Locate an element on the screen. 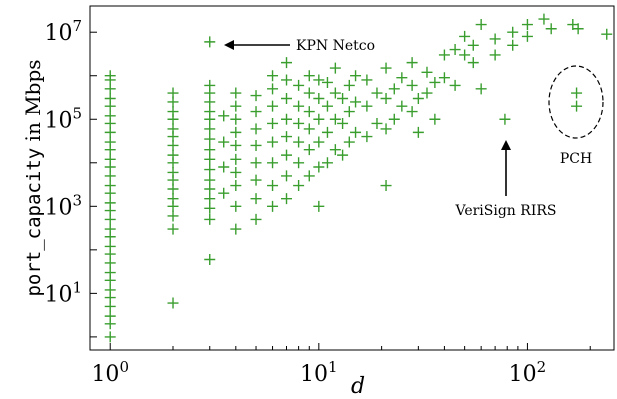 This screenshot has height=399, width=617. annotation-verisign-arrowhead is located at coordinates (506, 145).